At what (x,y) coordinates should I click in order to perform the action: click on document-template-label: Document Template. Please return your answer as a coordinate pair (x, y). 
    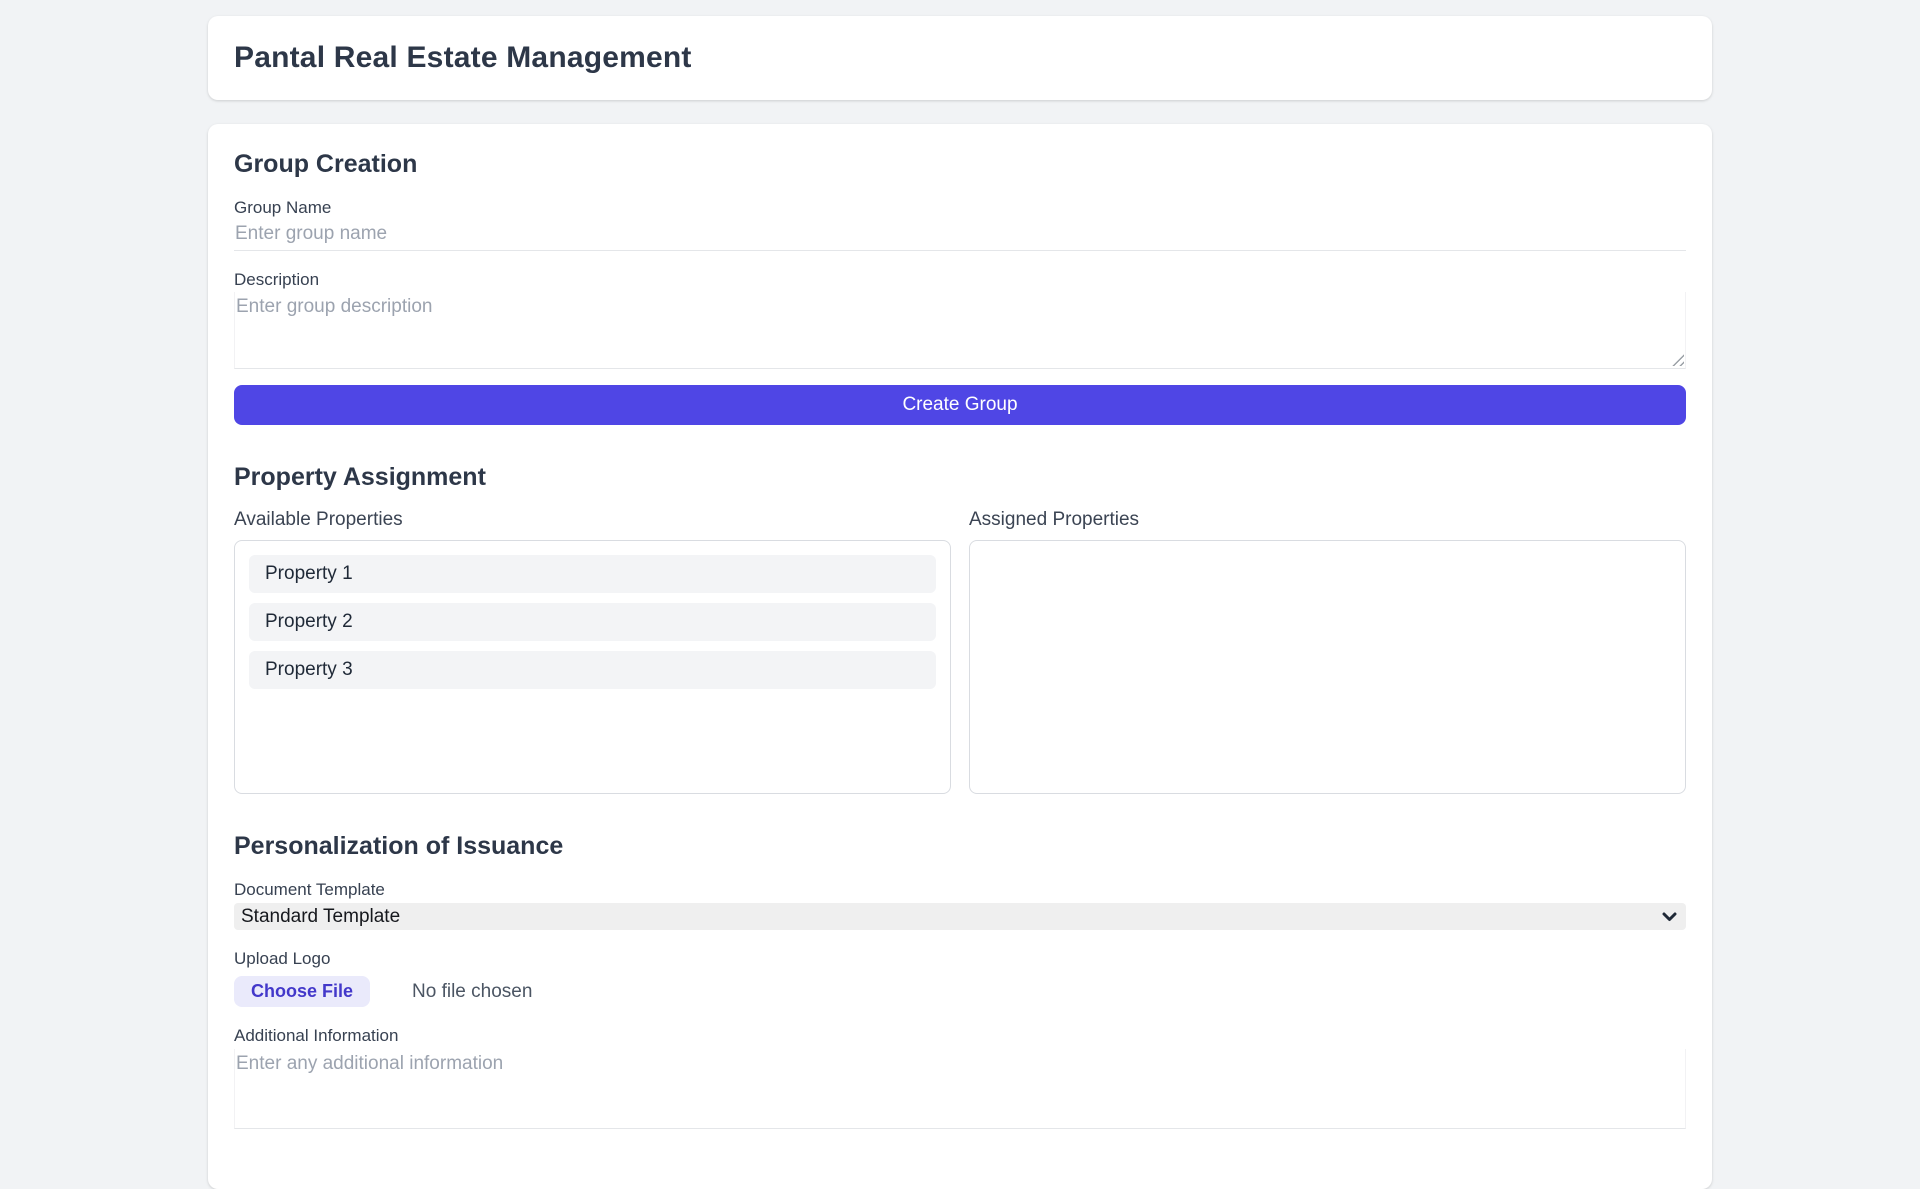
    Looking at the image, I should click on (309, 889).